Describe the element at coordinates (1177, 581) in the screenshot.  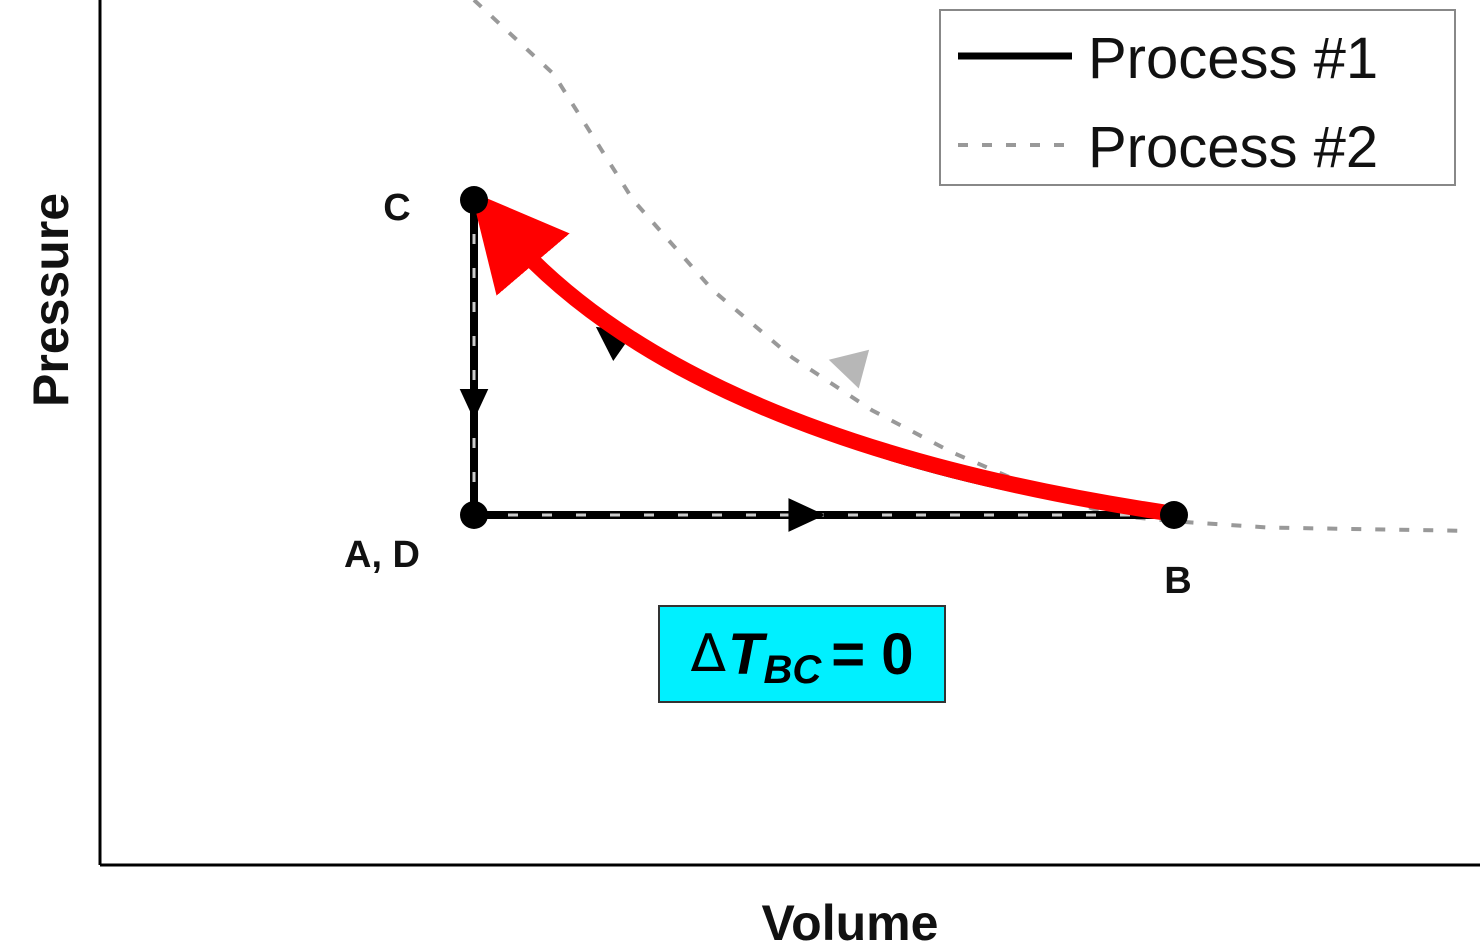
I see `point-label-b: B` at that location.